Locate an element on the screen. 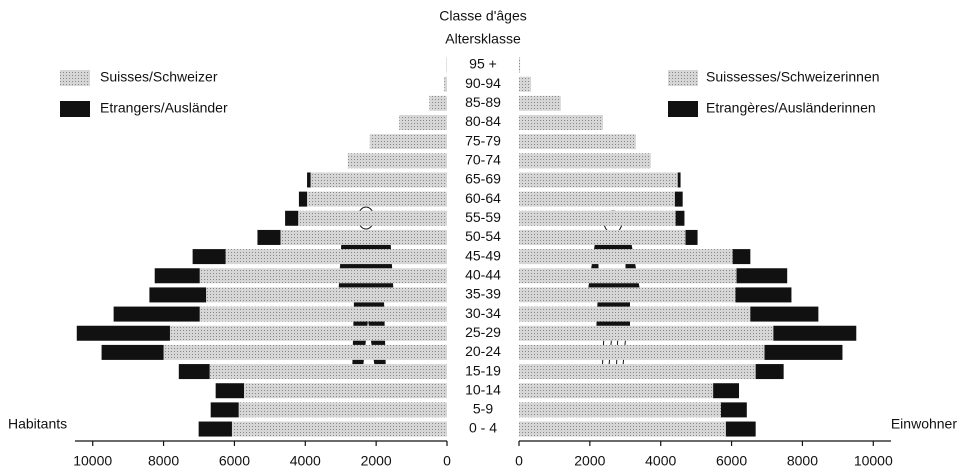  category-label: 90-94 is located at coordinates (483, 83).